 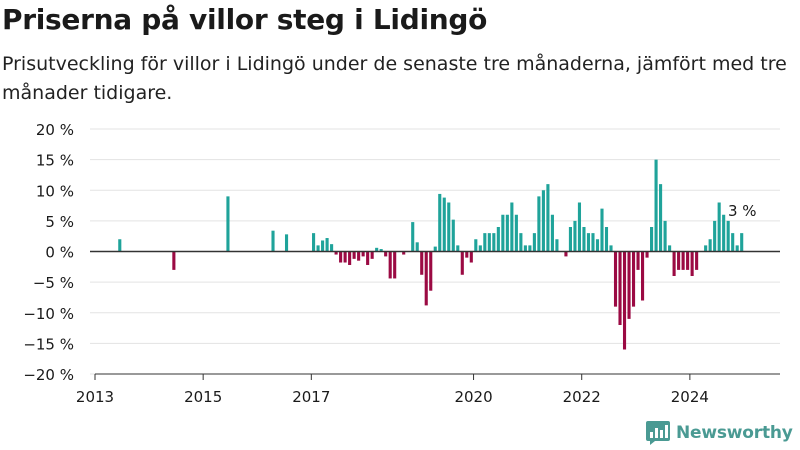 I want to click on y-tick-label: −15 %, so click(x=48, y=344).